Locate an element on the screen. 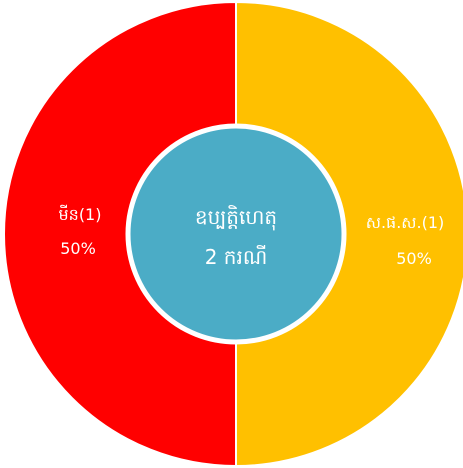  center-label-line2: 2 ករណី is located at coordinates (236, 256).